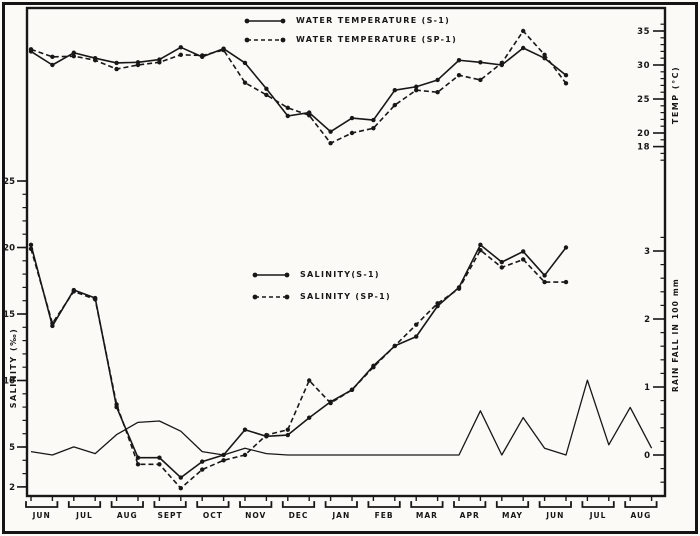 Image resolution: width=700 pixels, height=536 pixels. Describe the element at coordinates (12, 488) in the screenshot. I see `salinity-tick-label: 2` at that location.